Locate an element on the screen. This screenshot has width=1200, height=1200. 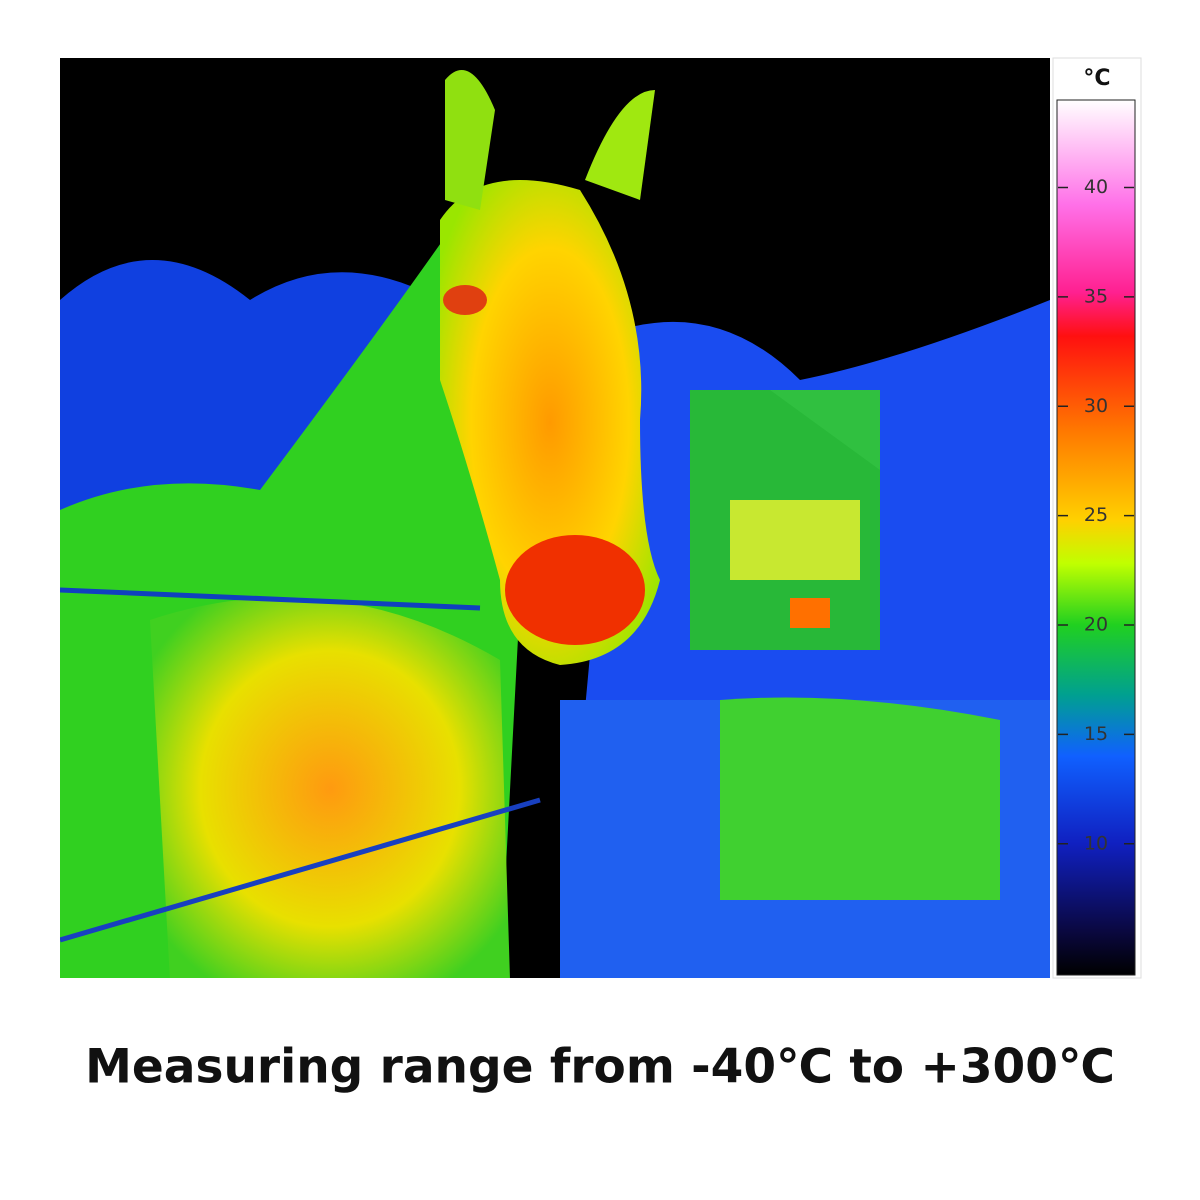
tick-label: 15 is located at coordinates (1096, 734).